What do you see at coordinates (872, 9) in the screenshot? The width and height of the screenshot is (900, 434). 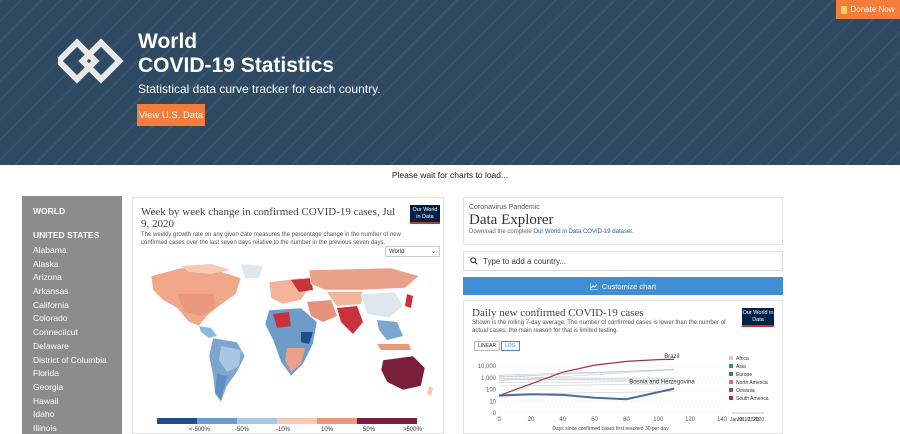 I see `donate-label: Donate Now` at bounding box center [872, 9].